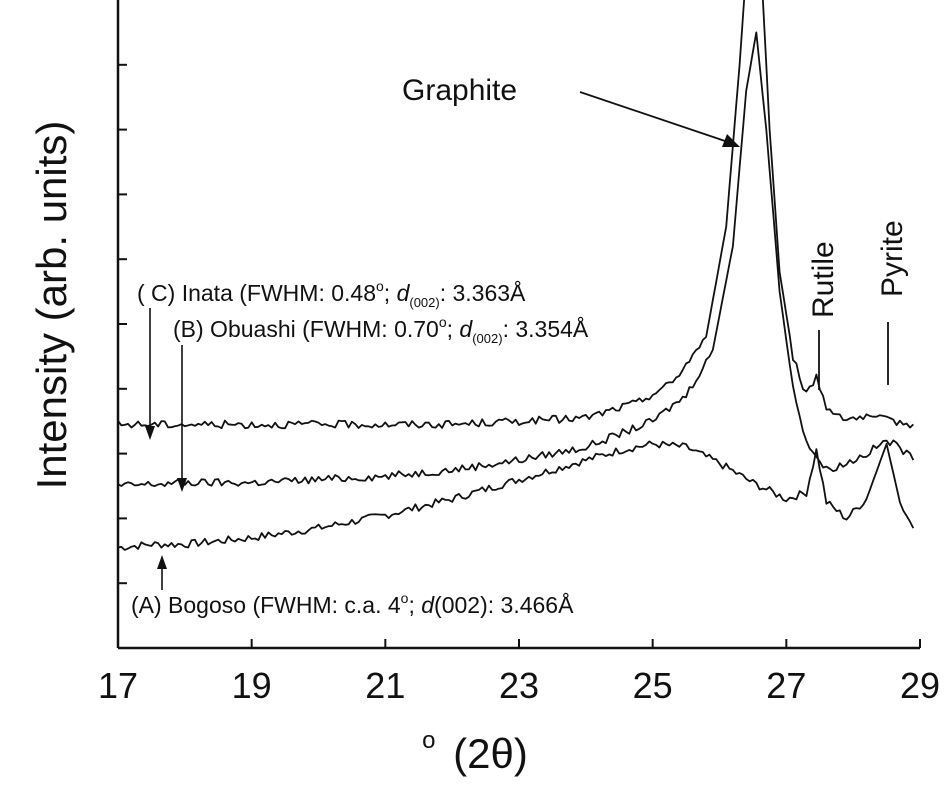 The height and width of the screenshot is (787, 952). What do you see at coordinates (920, 685) in the screenshot?
I see `x-tick-label-6: 29` at bounding box center [920, 685].